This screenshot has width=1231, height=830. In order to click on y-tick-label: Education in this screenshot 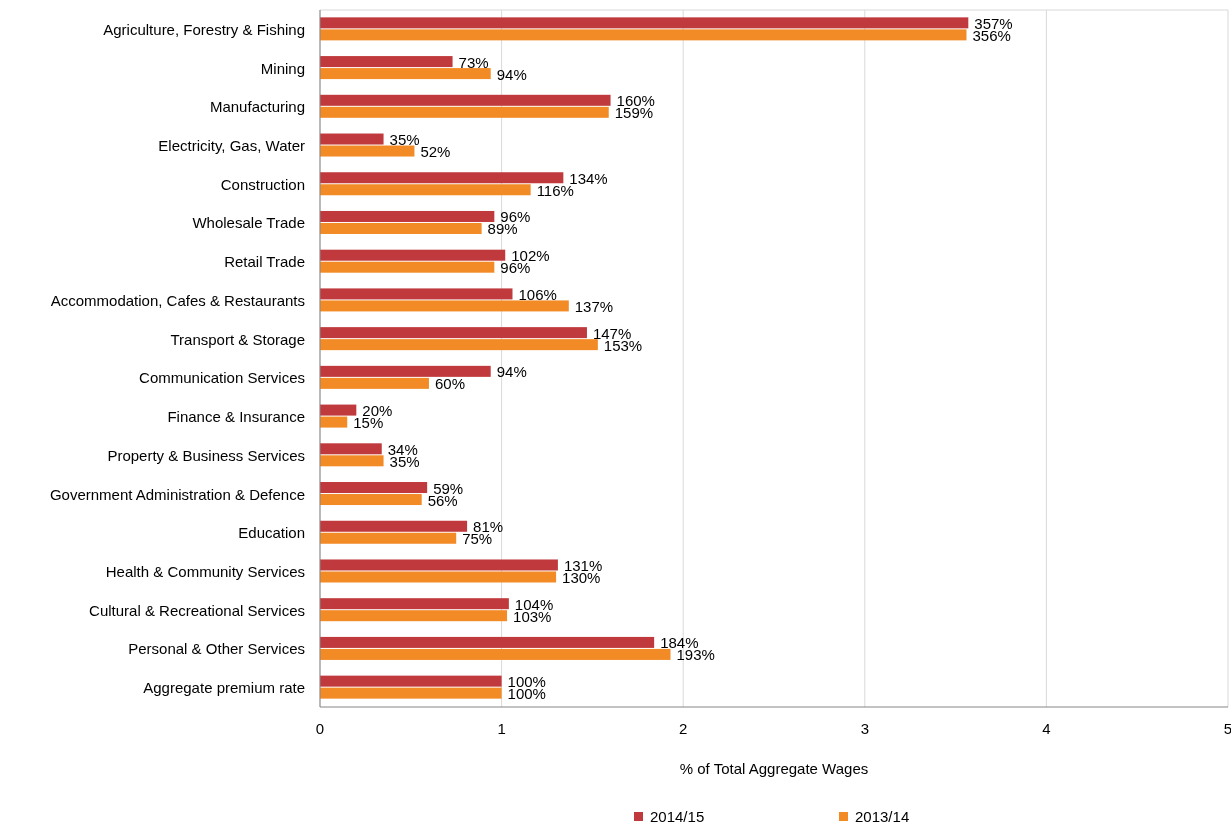, I will do `click(271, 533)`.